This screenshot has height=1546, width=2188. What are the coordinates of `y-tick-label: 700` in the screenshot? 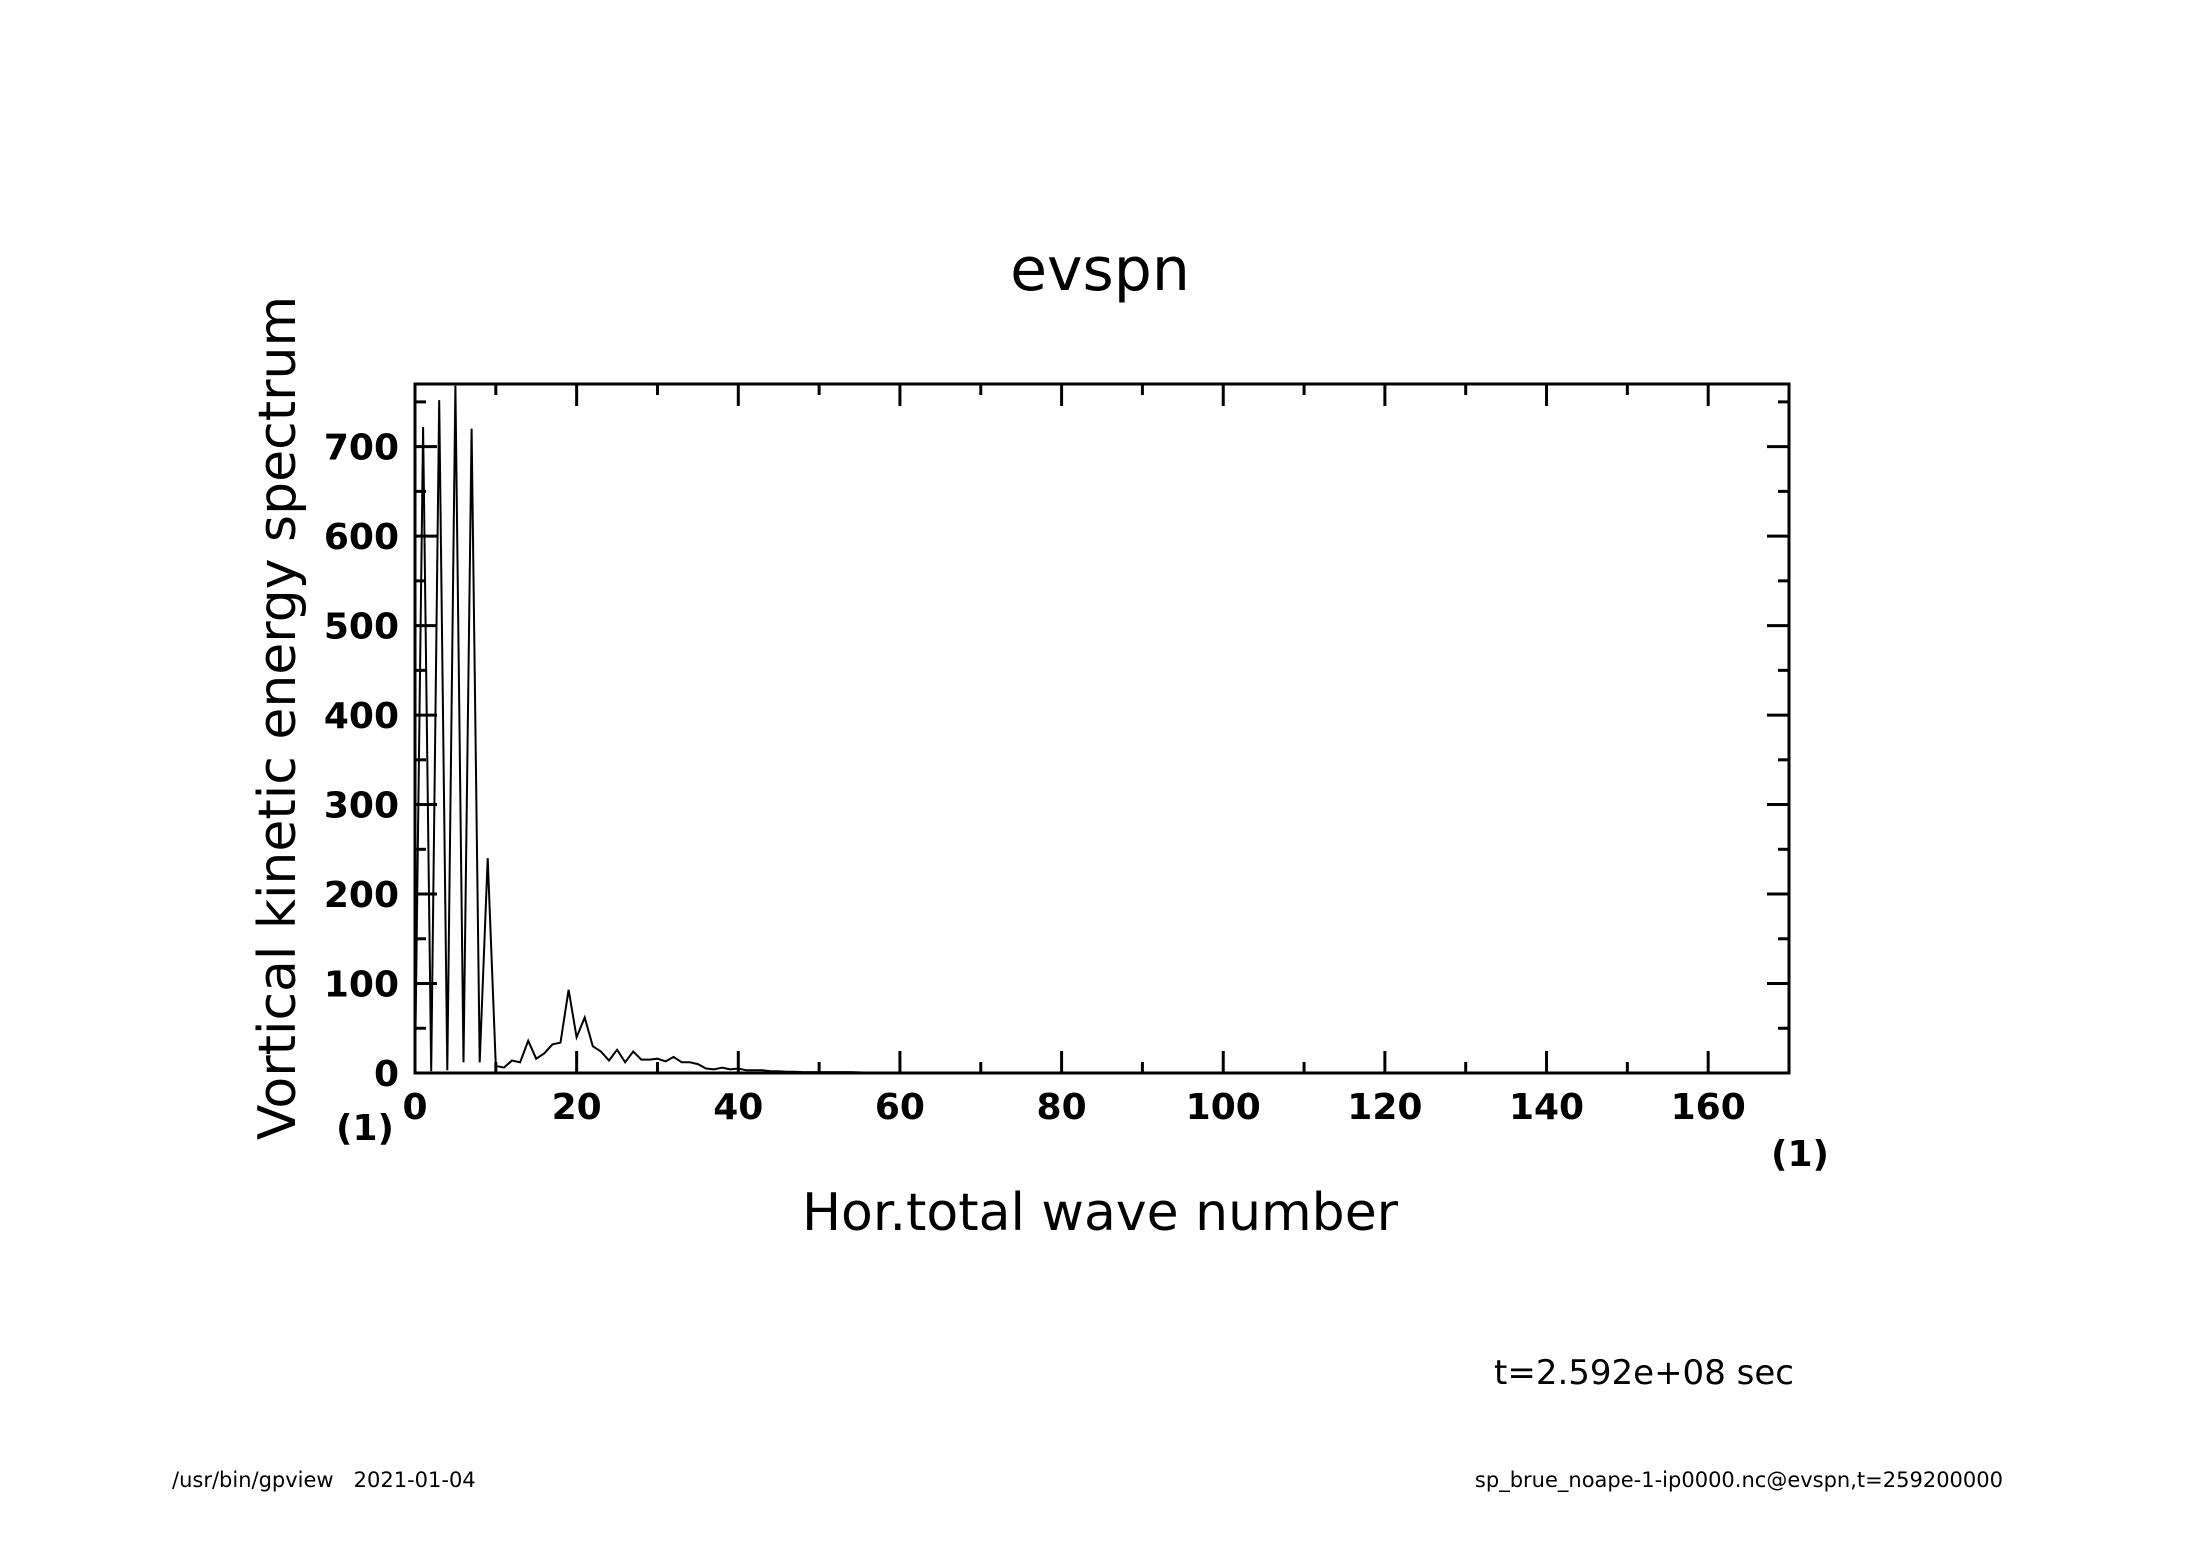 It's located at (361, 448).